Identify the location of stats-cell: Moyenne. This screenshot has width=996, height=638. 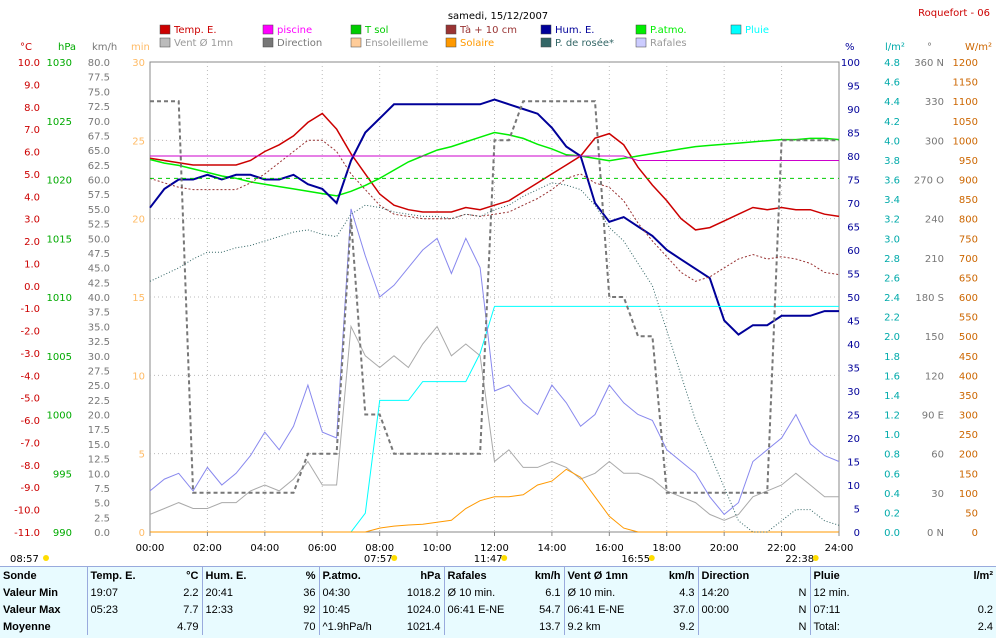
(27, 626).